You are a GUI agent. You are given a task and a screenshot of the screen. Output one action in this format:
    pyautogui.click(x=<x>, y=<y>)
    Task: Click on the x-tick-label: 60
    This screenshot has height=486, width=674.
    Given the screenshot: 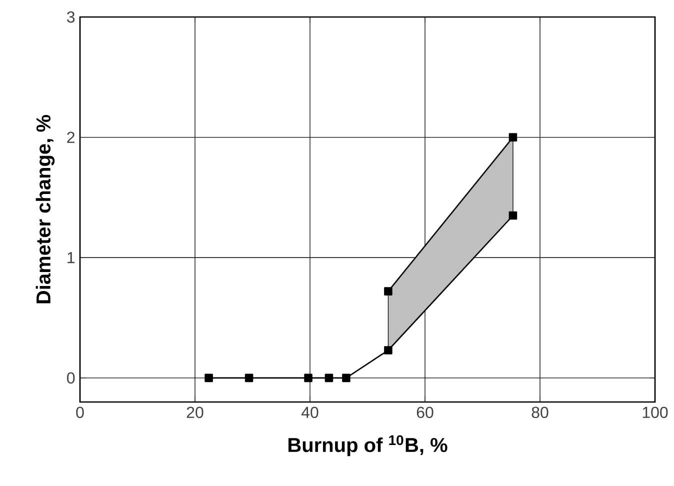 What is the action you would take?
    pyautogui.click(x=425, y=412)
    